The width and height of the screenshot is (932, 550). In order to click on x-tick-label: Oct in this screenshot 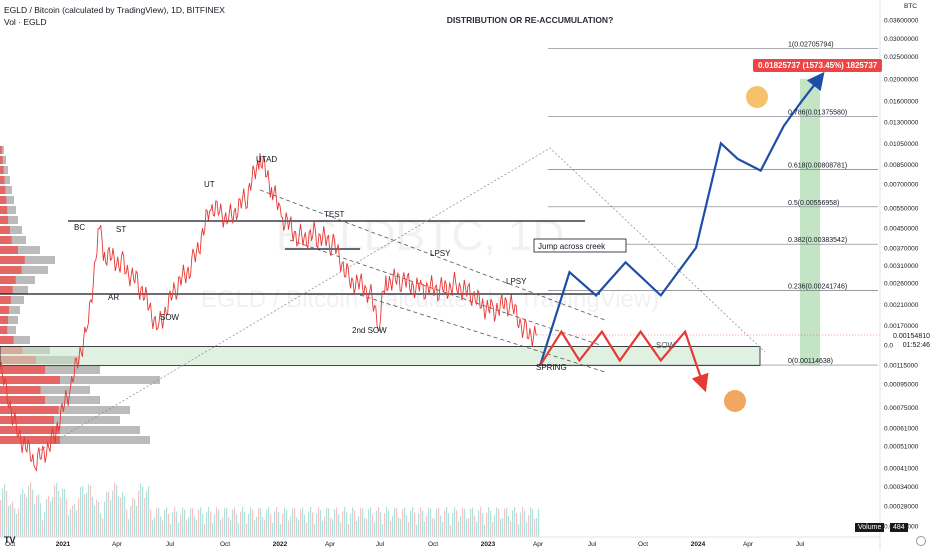, I will do `click(433, 544)`.